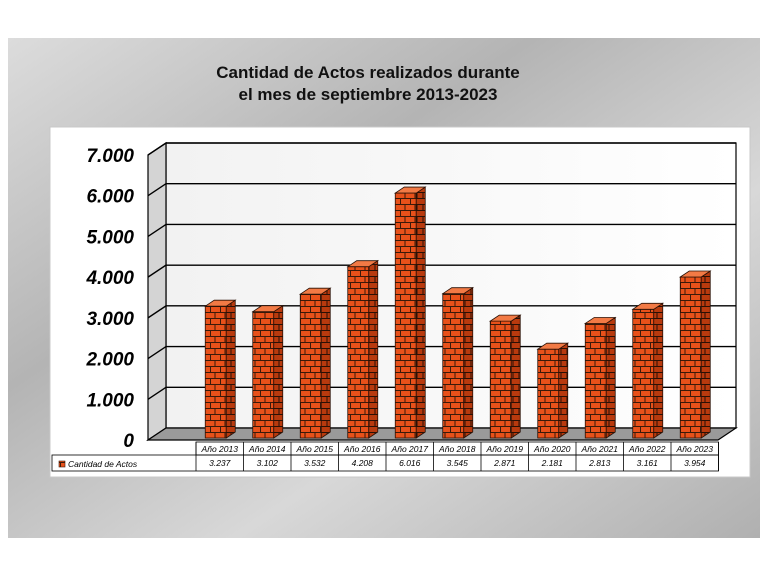 The width and height of the screenshot is (768, 576). What do you see at coordinates (109, 299) in the screenshot?
I see `y-axis-labels: 0 1.000 2.000 3.000 4.000 5.000 6.000 7.000` at bounding box center [109, 299].